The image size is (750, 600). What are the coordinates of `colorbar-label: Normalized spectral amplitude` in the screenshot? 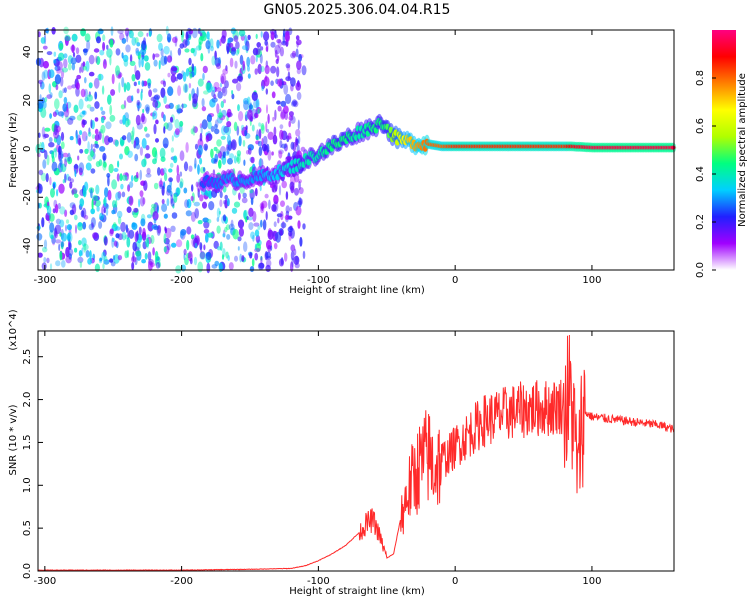 It's located at (742, 150).